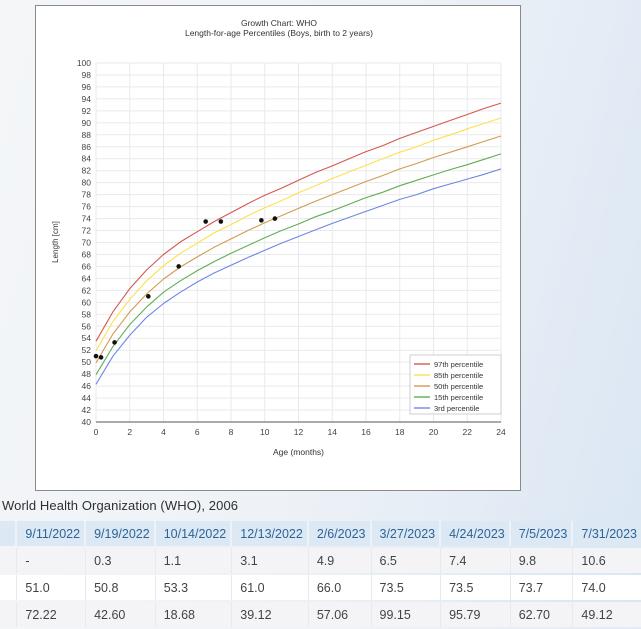 This screenshot has height=629, width=641. Describe the element at coordinates (87, 171) in the screenshot. I see `y-tick-label: 82` at that location.